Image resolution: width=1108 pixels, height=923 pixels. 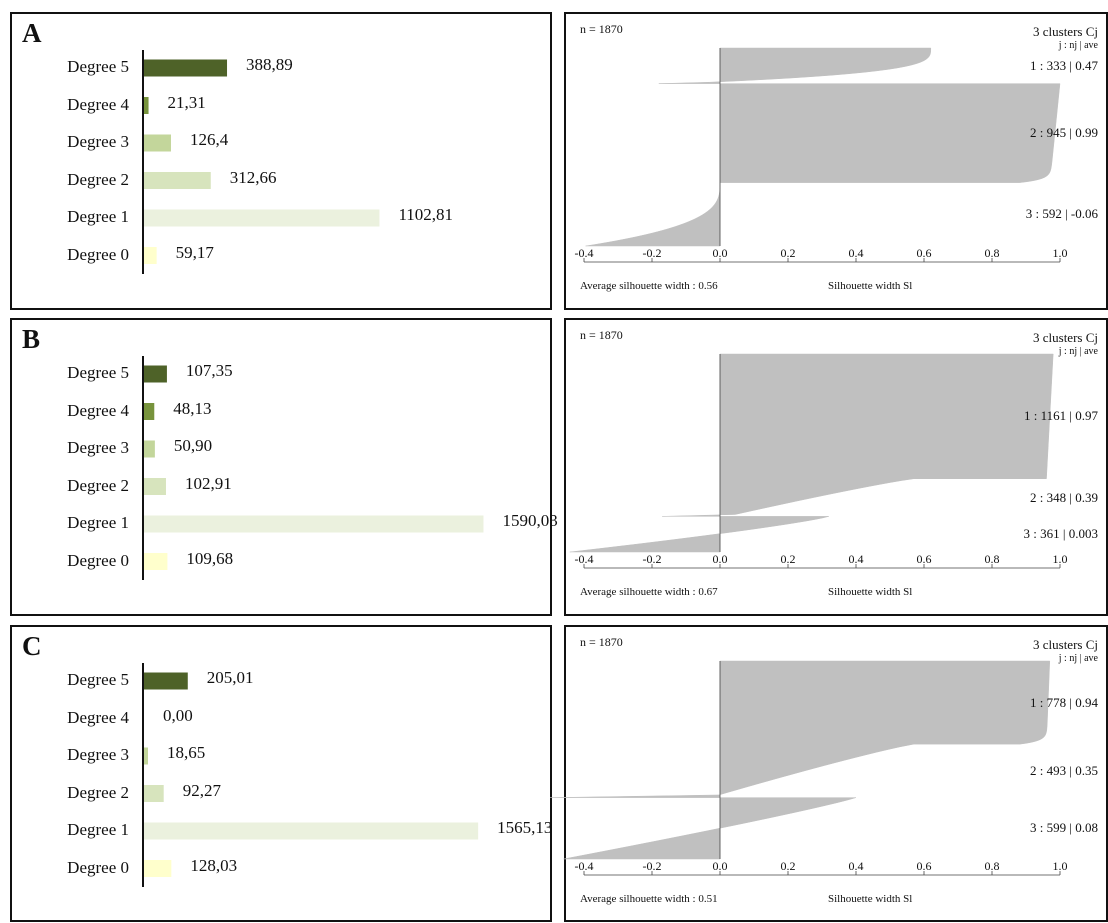 What do you see at coordinates (186, 752) in the screenshot?
I see `value-label: 18,65` at bounding box center [186, 752].